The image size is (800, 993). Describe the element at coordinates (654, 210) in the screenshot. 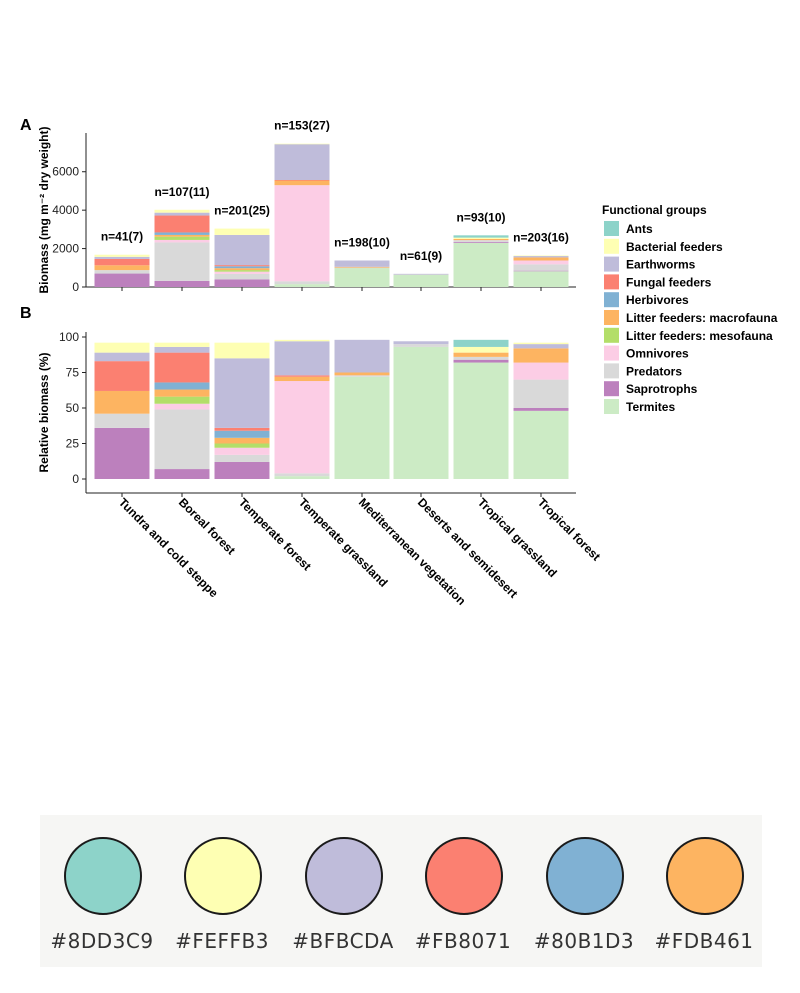

I see `legend-title: Functional groups` at that location.